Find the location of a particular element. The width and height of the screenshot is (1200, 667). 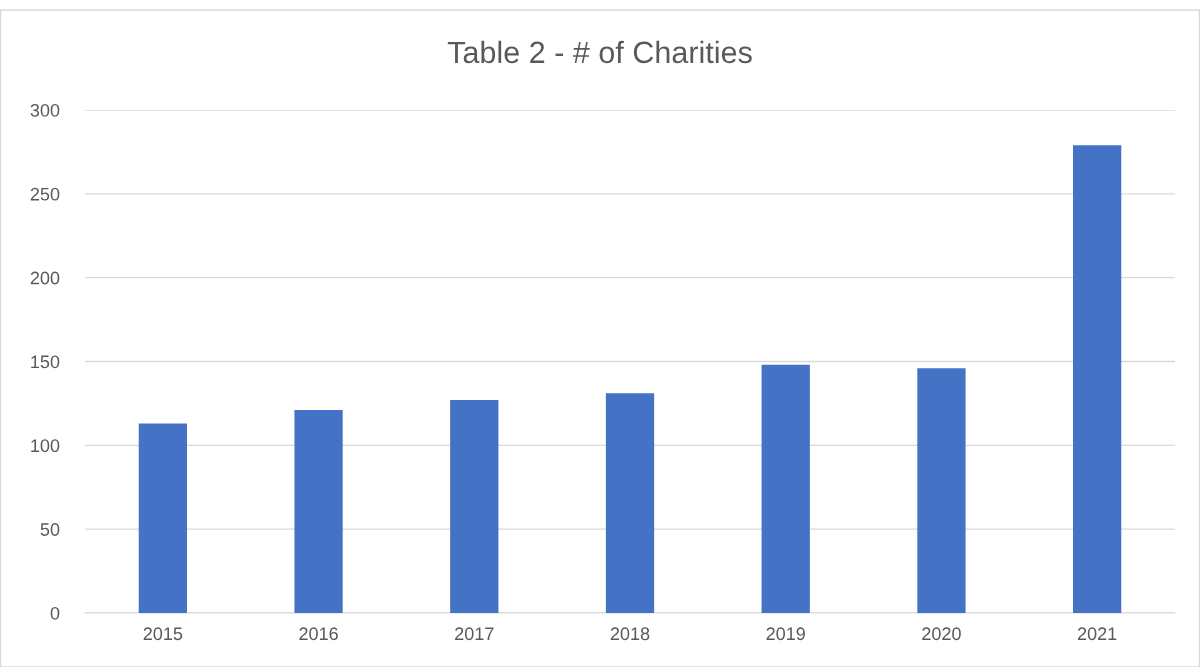

y-tick-label: 0 is located at coordinates (55, 613).